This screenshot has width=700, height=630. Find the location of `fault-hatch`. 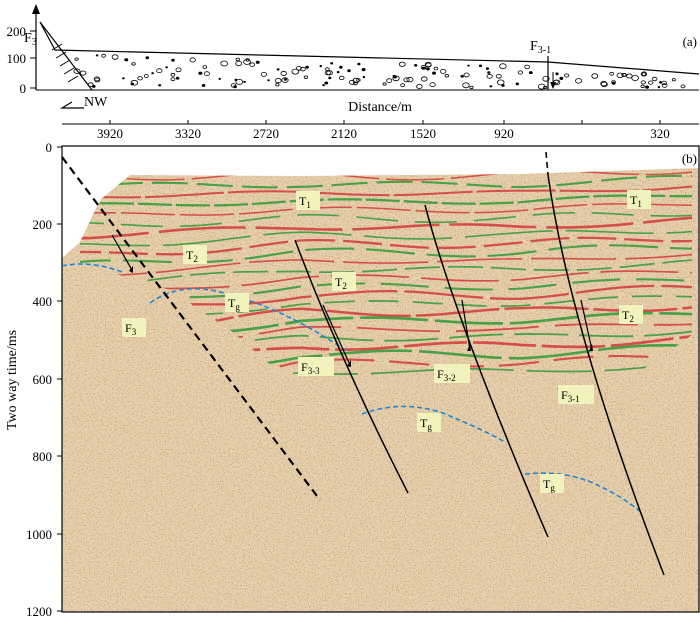

fault-hatch is located at coordinates (65, 63).